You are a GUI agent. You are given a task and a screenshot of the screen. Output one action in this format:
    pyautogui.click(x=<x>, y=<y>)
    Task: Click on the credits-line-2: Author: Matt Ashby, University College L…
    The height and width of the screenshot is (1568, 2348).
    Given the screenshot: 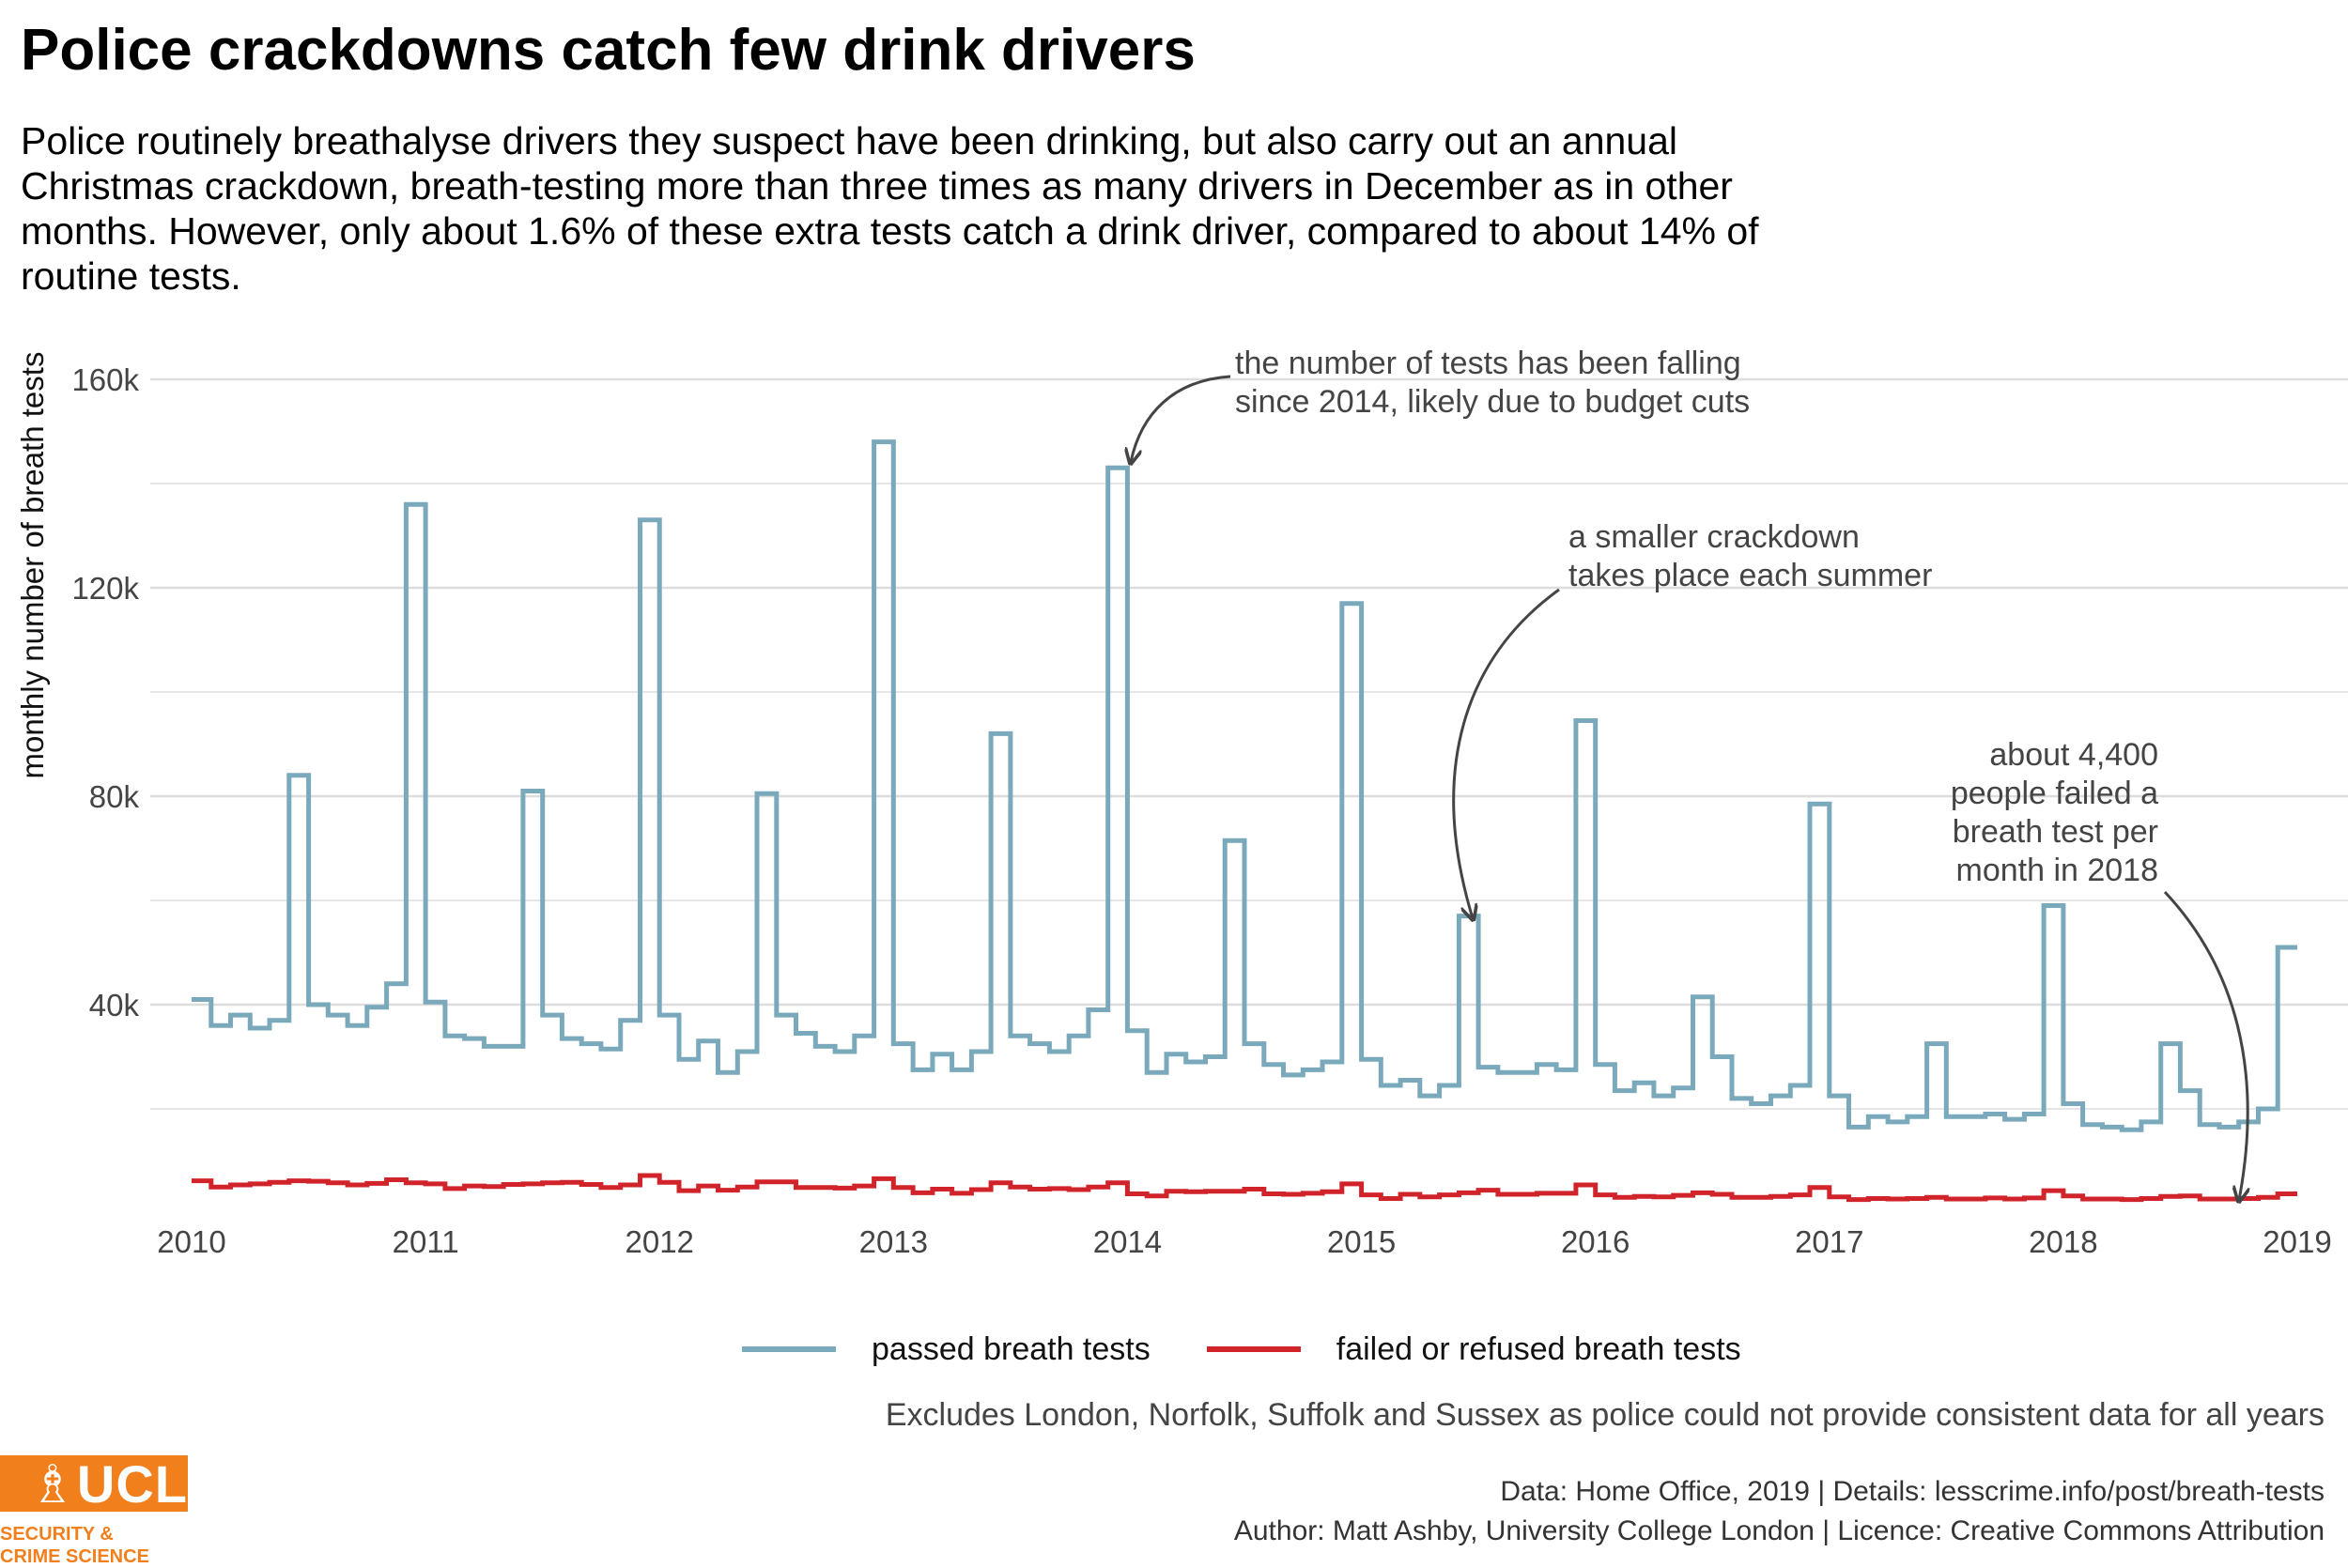 What is the action you would take?
    pyautogui.click(x=1779, y=1531)
    